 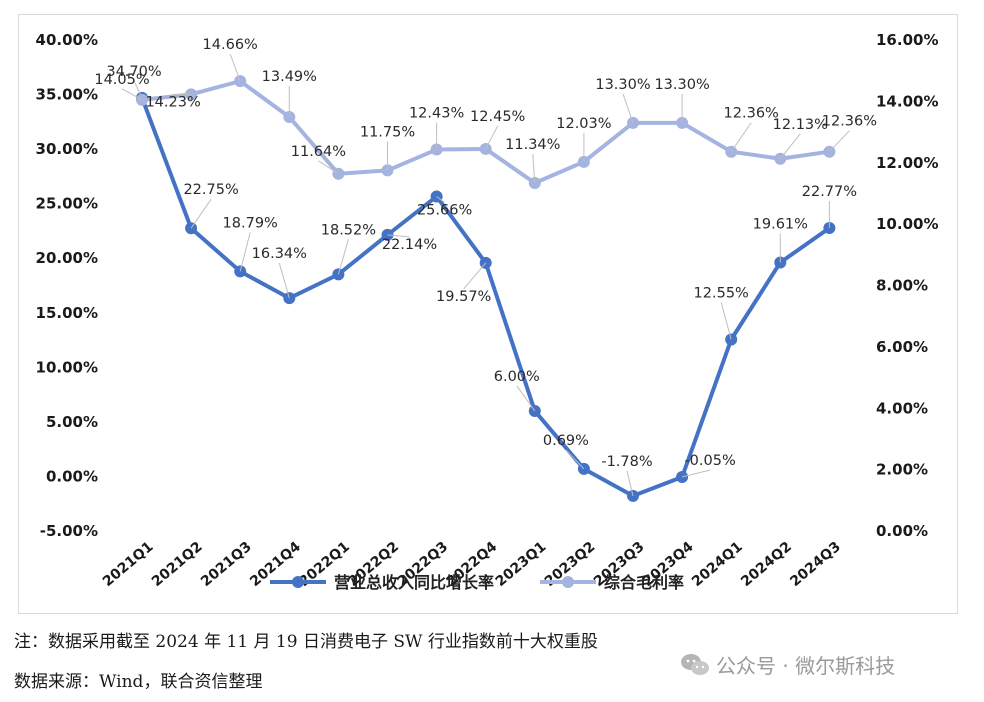 I want to click on data-label: 19.61%, so click(x=780, y=224).